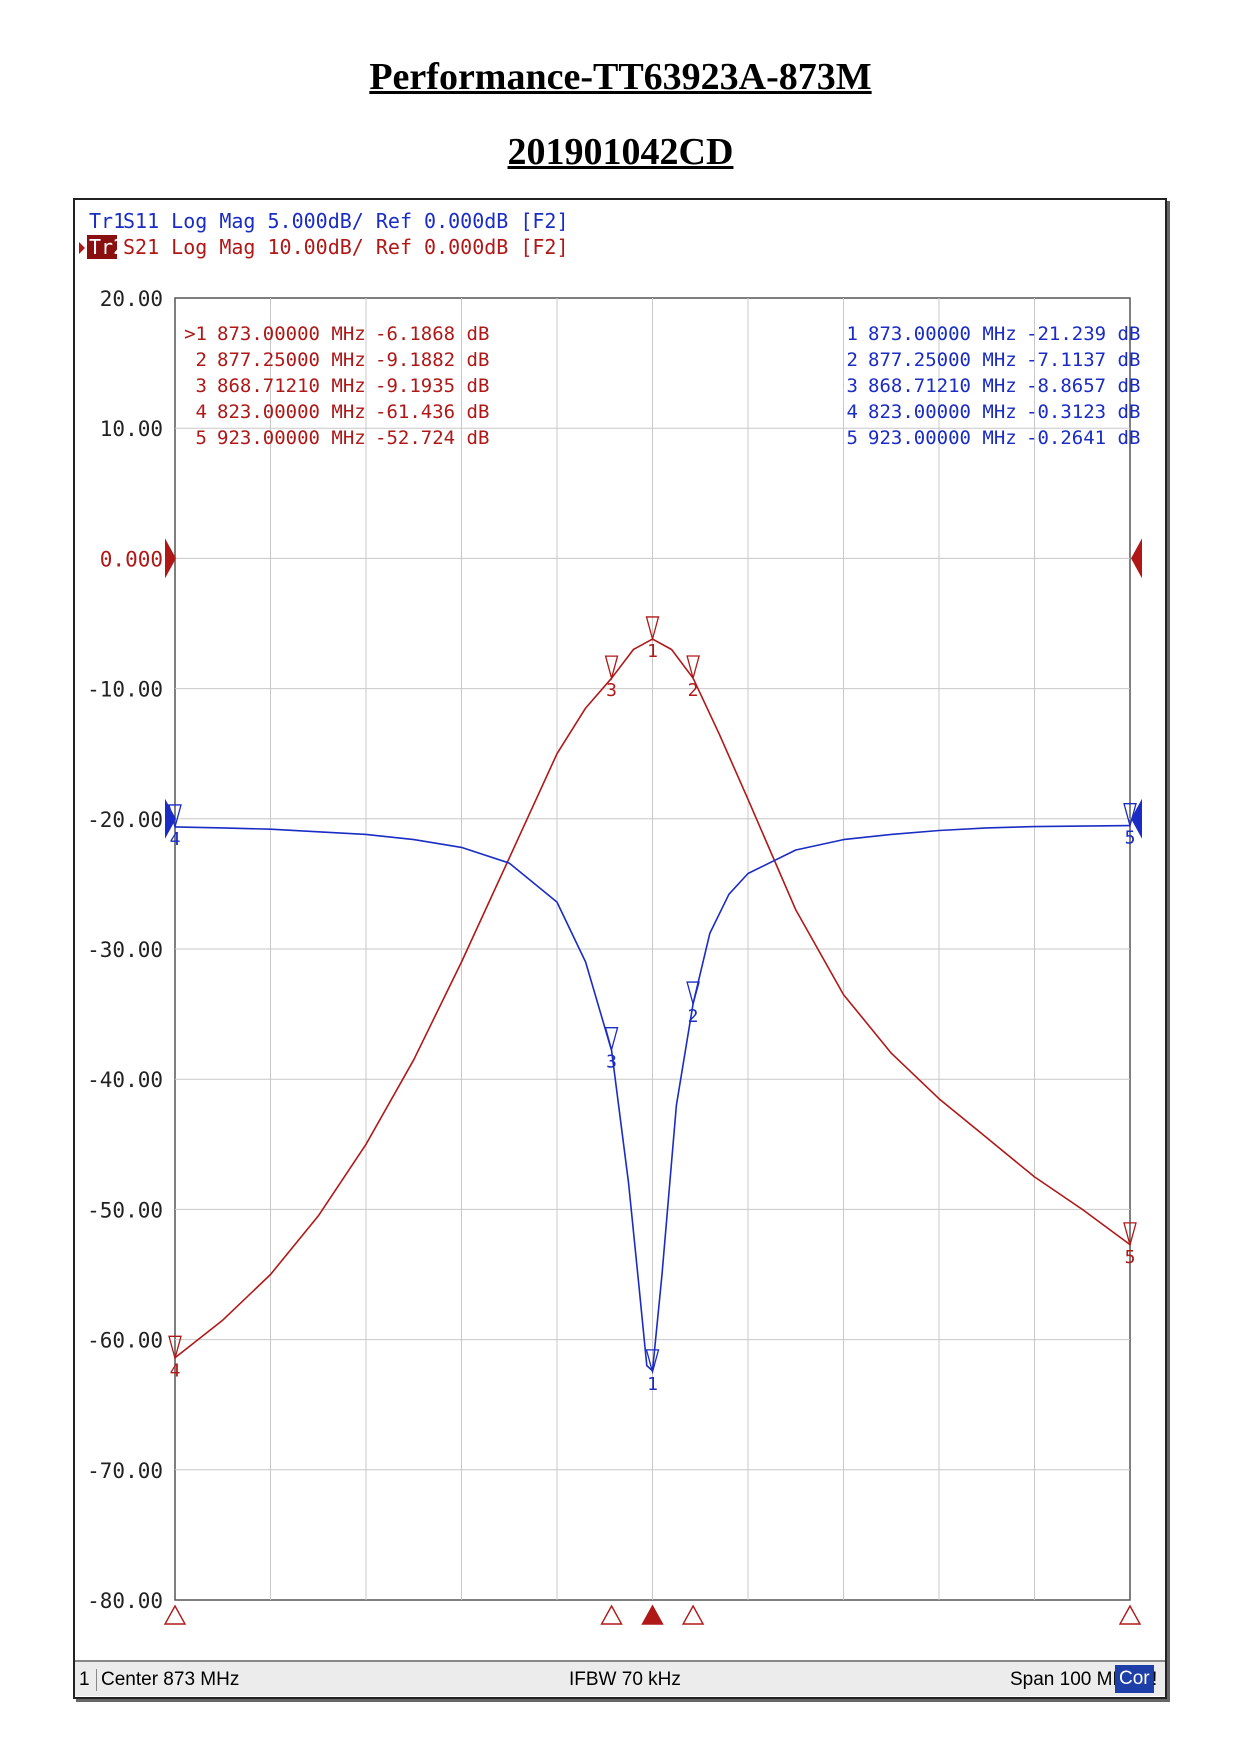 This screenshot has height=1755, width=1241. What do you see at coordinates (1083, 412) in the screenshot?
I see `marker-table-value: -0.3123 dB` at bounding box center [1083, 412].